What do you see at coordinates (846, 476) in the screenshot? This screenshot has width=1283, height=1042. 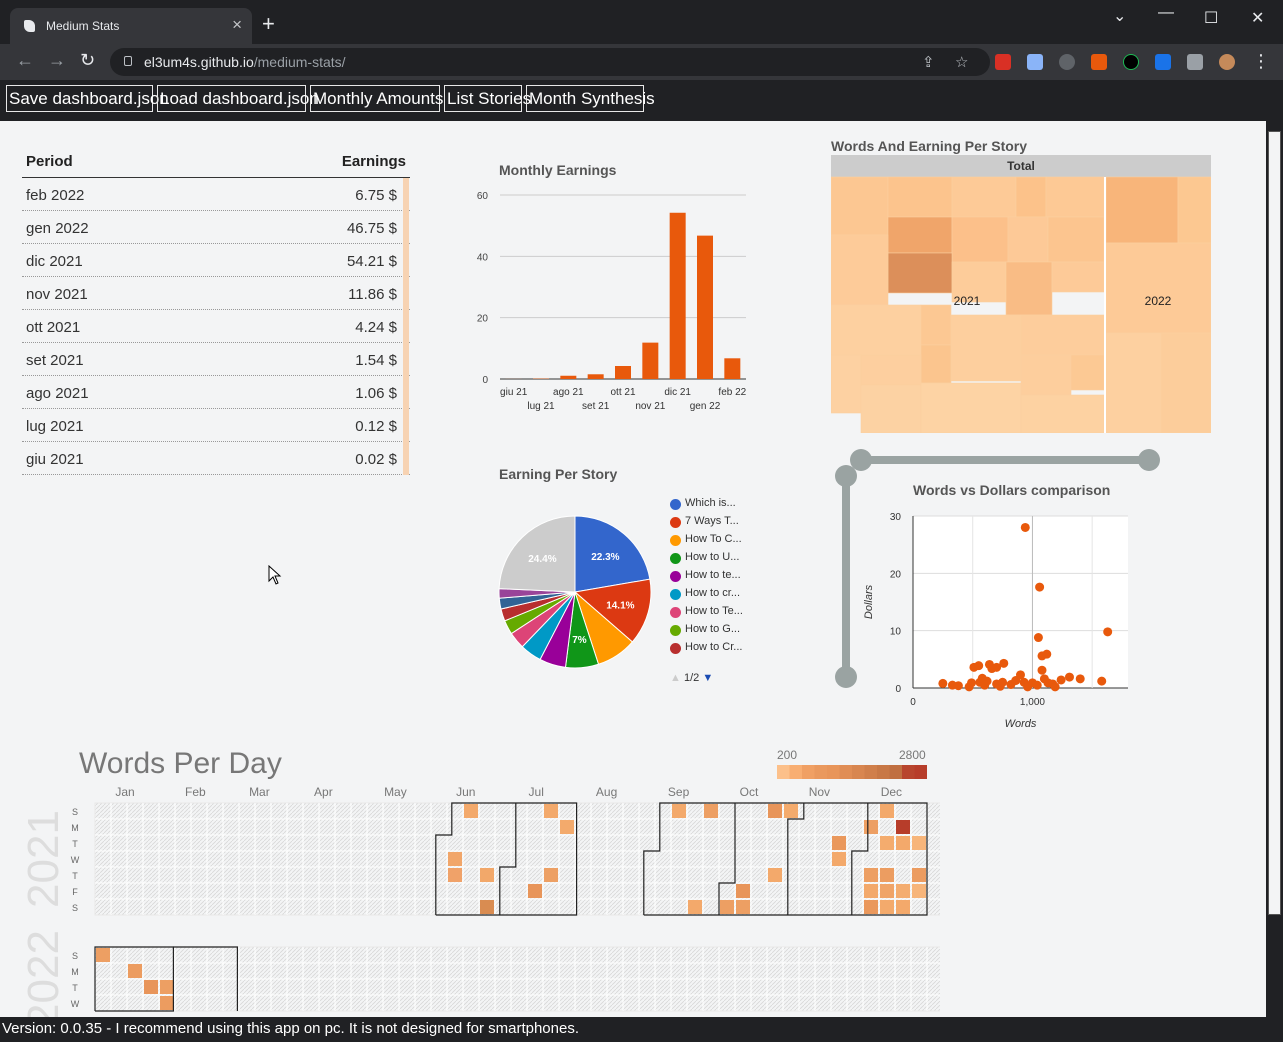 I see `y-range-max-handle` at bounding box center [846, 476].